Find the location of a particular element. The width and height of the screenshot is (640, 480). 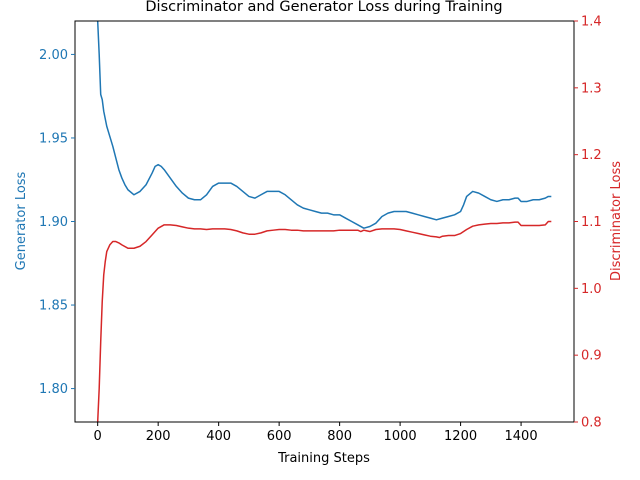

y-right-tick-label: 0.9 is located at coordinates (591, 356).